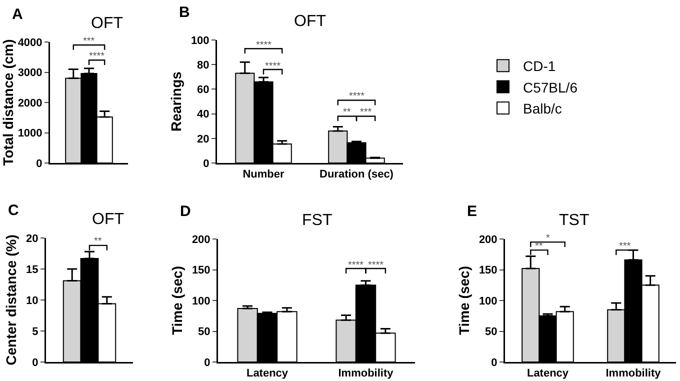  I want to click on y-tick-label: 15, so click(32, 270).